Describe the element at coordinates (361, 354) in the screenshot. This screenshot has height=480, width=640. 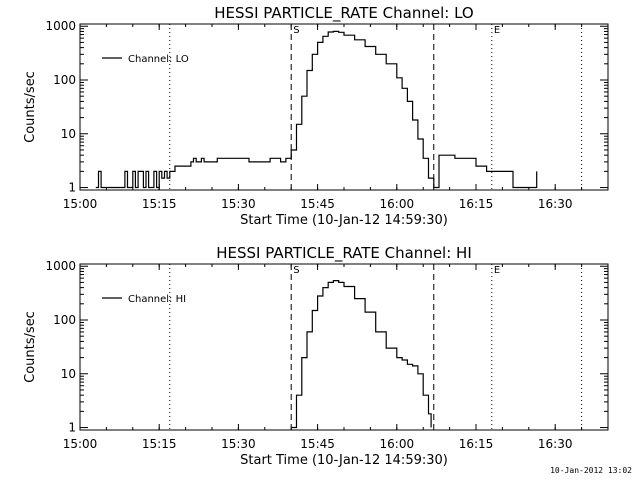
I see `series-line` at that location.